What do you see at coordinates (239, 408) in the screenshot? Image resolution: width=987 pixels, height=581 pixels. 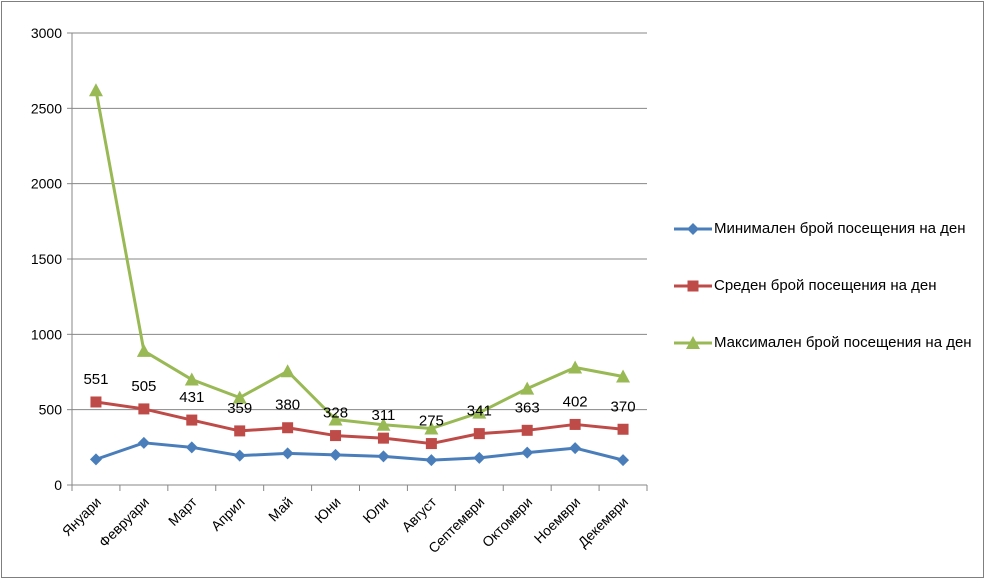 I see `data-label: 359` at bounding box center [239, 408].